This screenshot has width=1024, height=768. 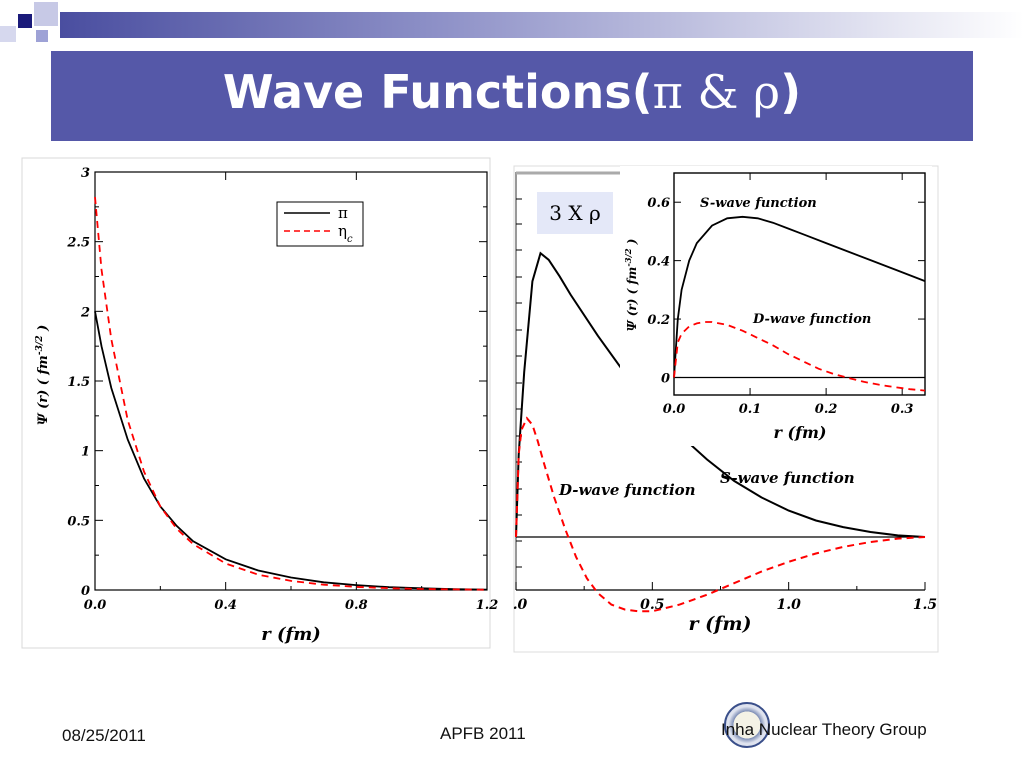 What do you see at coordinates (800, 432) in the screenshot?
I see `chart3-xlabel: r (fm)` at bounding box center [800, 432].